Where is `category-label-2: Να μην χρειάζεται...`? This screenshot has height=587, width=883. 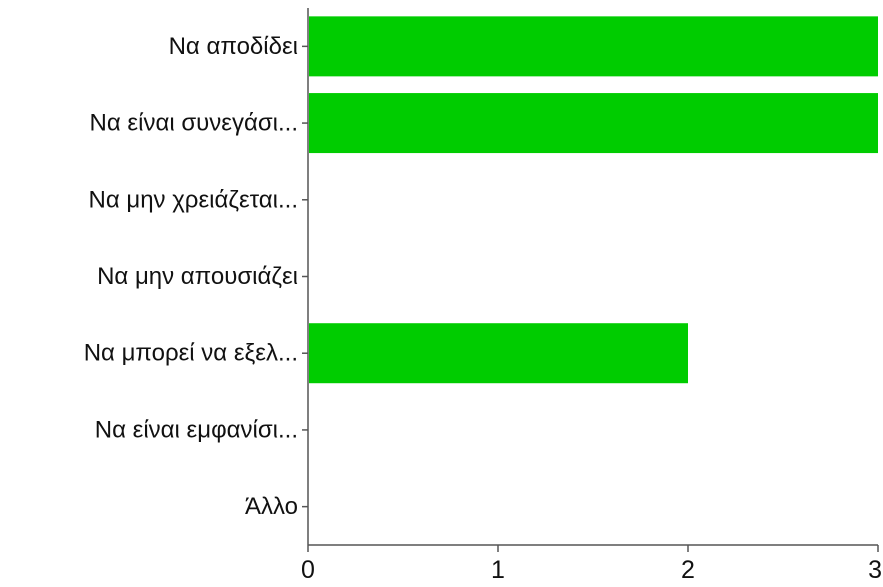
category-label-2: Να μην χρειάζεται... is located at coordinates (193, 199).